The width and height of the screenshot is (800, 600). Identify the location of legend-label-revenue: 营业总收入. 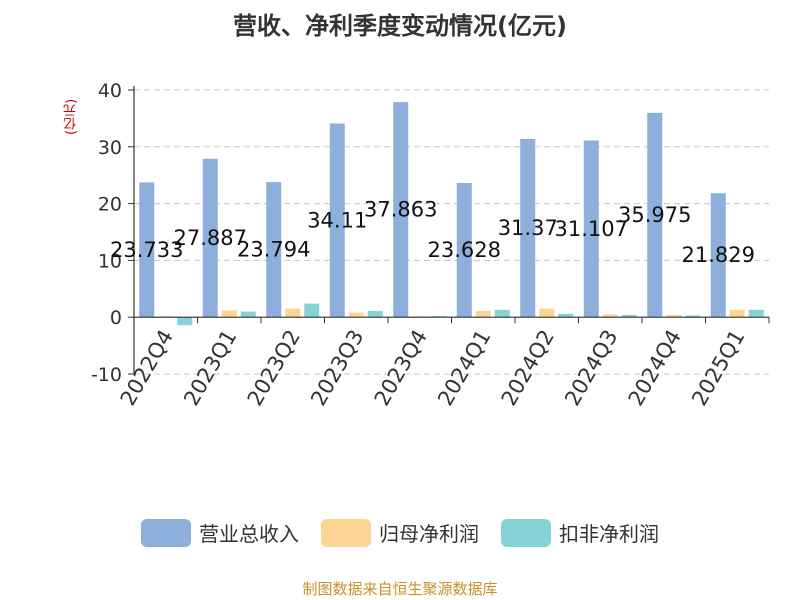
(249, 534).